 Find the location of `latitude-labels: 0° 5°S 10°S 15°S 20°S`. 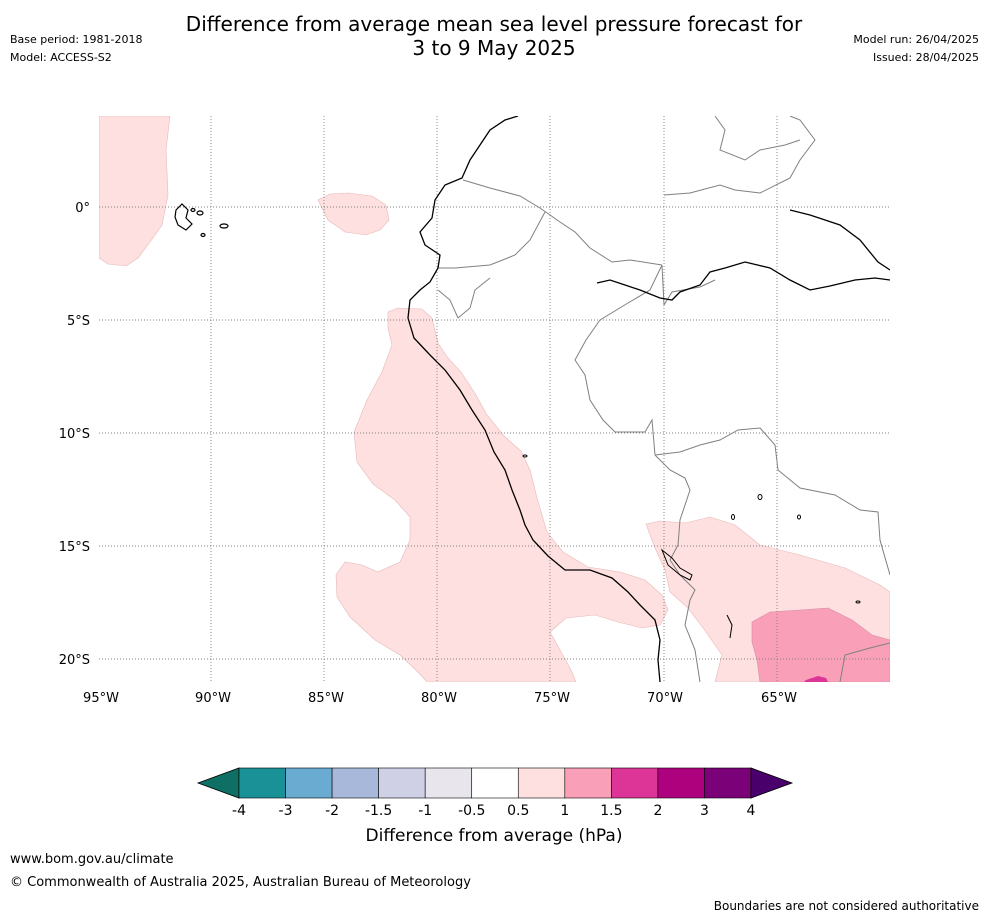

latitude-labels: 0° 5°S 10°S 15°S 20°S is located at coordinates (74, 434).